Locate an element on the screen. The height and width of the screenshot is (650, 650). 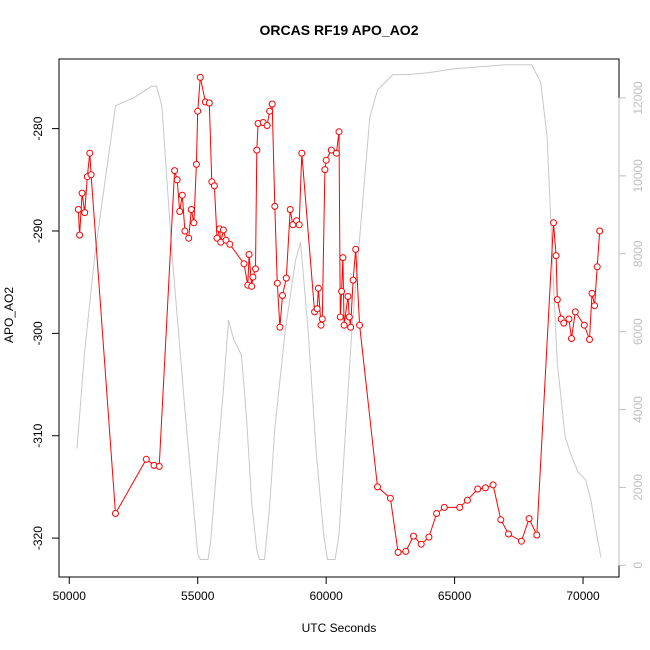
y-tick-label: -320 is located at coordinates (38, 538).